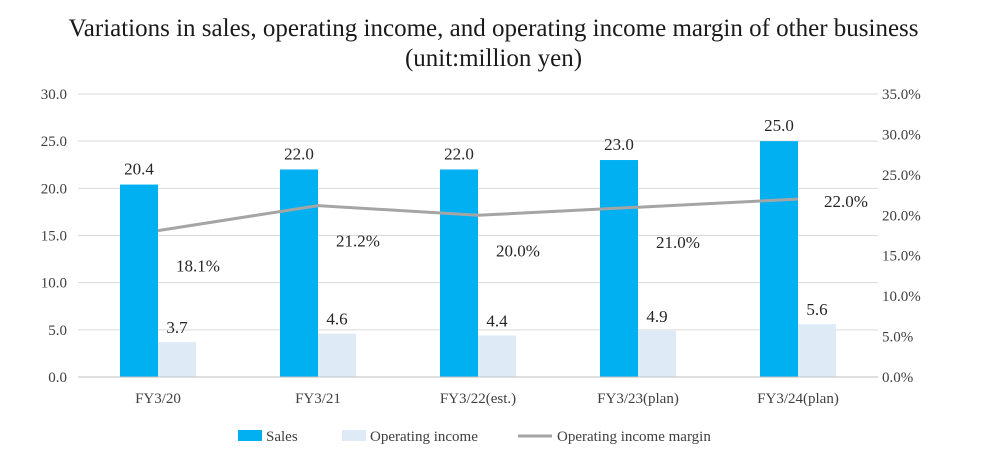 Image resolution: width=987 pixels, height=456 pixels. What do you see at coordinates (54, 284) in the screenshot?
I see `y-left-tick-label: 10.0` at bounding box center [54, 284].